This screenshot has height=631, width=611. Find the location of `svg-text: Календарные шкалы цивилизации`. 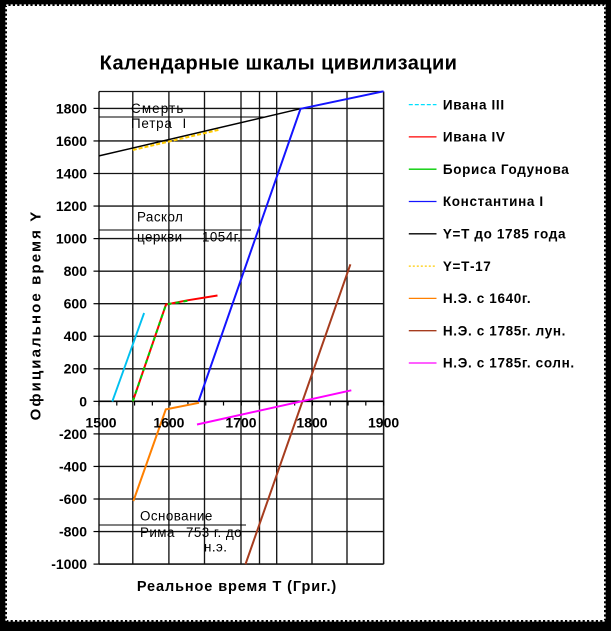

svg-text: Календарные шкалы цивилизации is located at coordinates (279, 64).